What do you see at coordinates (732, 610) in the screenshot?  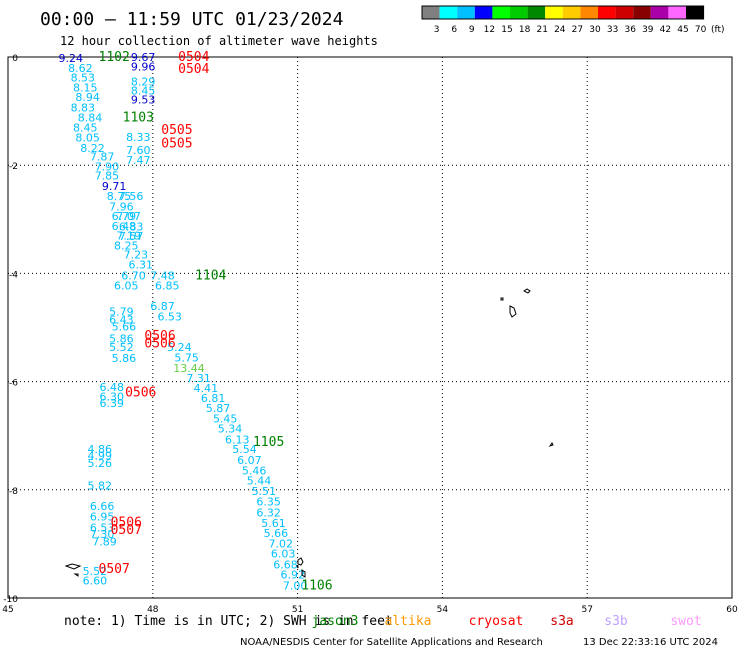 I see `x-tick-label: 60` at bounding box center [732, 610].